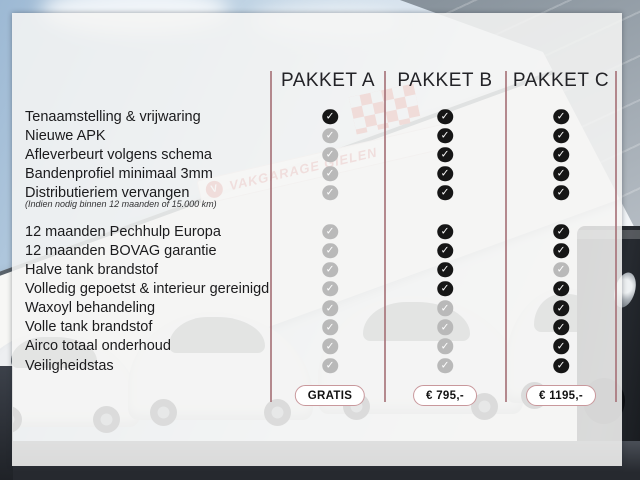 This screenshot has height=480, width=640. What do you see at coordinates (320, 269) in the screenshot?
I see `feature-row: Halve tank brandstof ✓ ✓ ✓` at bounding box center [320, 269].